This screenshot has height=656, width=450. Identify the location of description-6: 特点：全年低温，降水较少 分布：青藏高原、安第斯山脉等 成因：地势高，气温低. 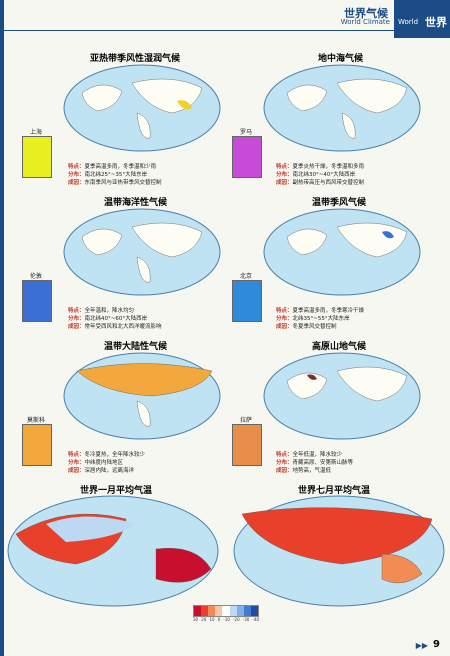
(351, 463).